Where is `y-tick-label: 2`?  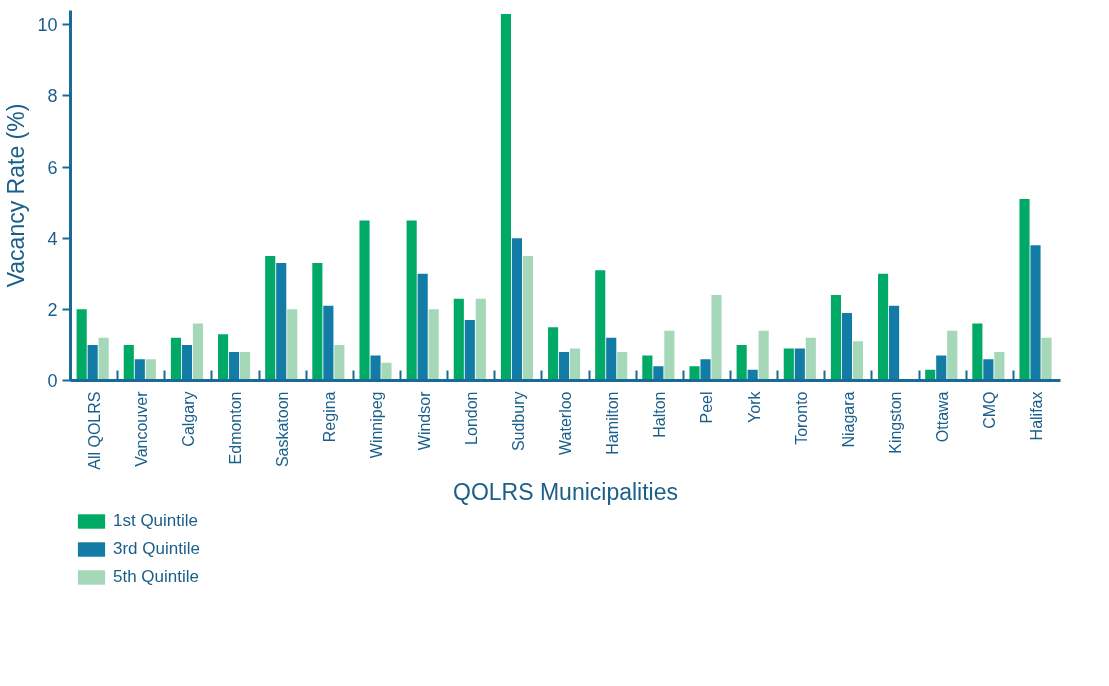 y-tick-label: 2 is located at coordinates (52, 309).